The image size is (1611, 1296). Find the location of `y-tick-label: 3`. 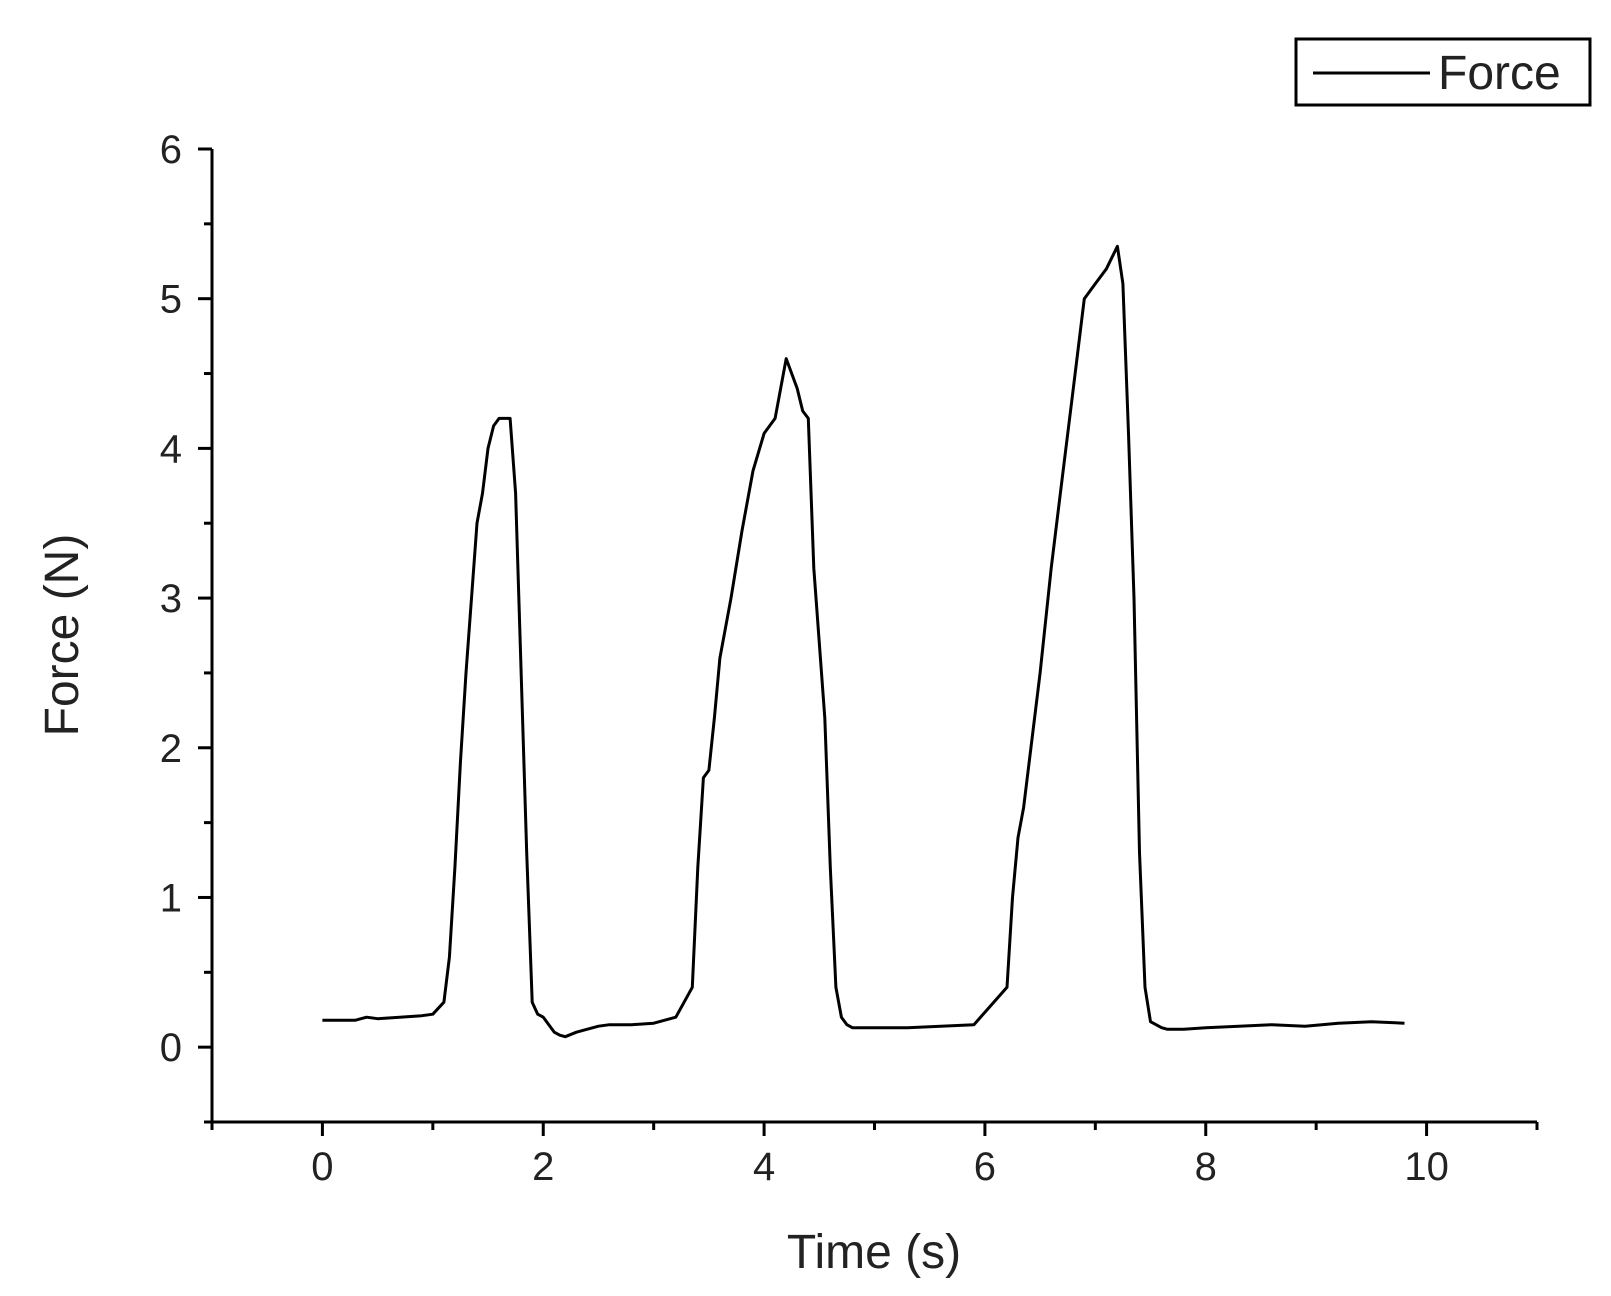

y-tick-label: 3 is located at coordinates (171, 599).